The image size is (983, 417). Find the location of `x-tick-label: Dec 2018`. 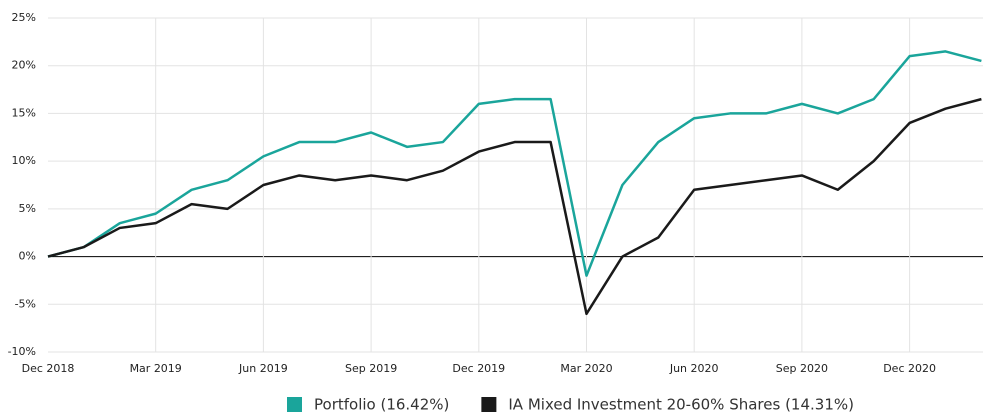

x-tick-label: Dec 2018 is located at coordinates (48, 368).